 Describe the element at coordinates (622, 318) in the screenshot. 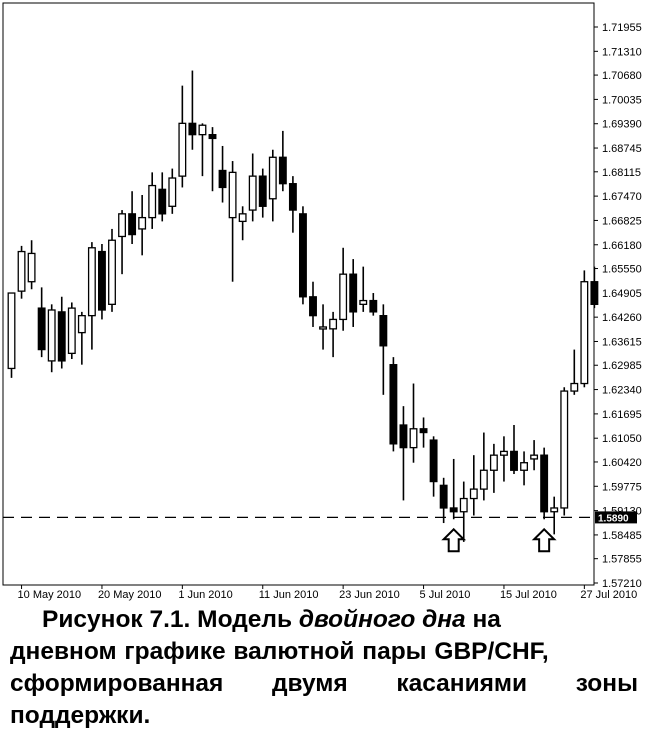

I see `y-tick-label: 1.64260` at that location.